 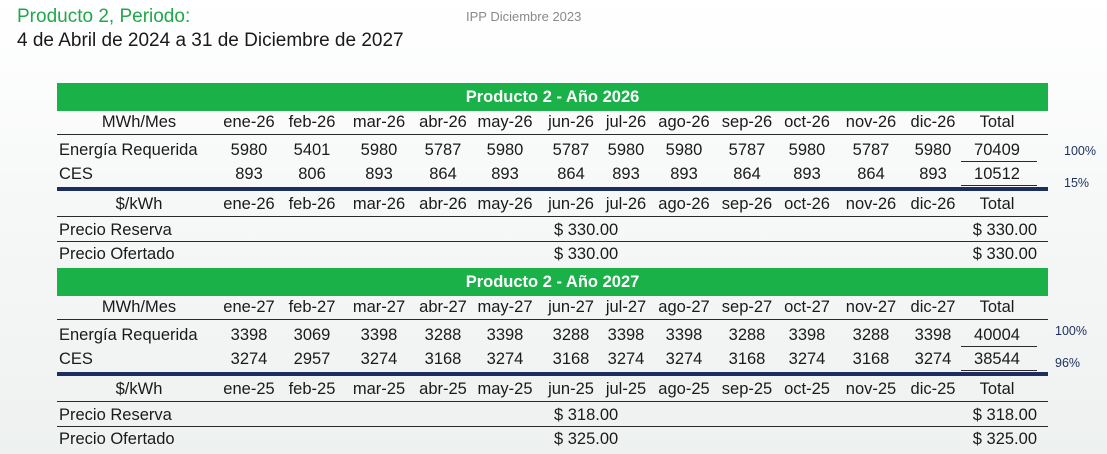 What do you see at coordinates (571, 174) in the screenshot?
I see `table-cell: 864` at bounding box center [571, 174].